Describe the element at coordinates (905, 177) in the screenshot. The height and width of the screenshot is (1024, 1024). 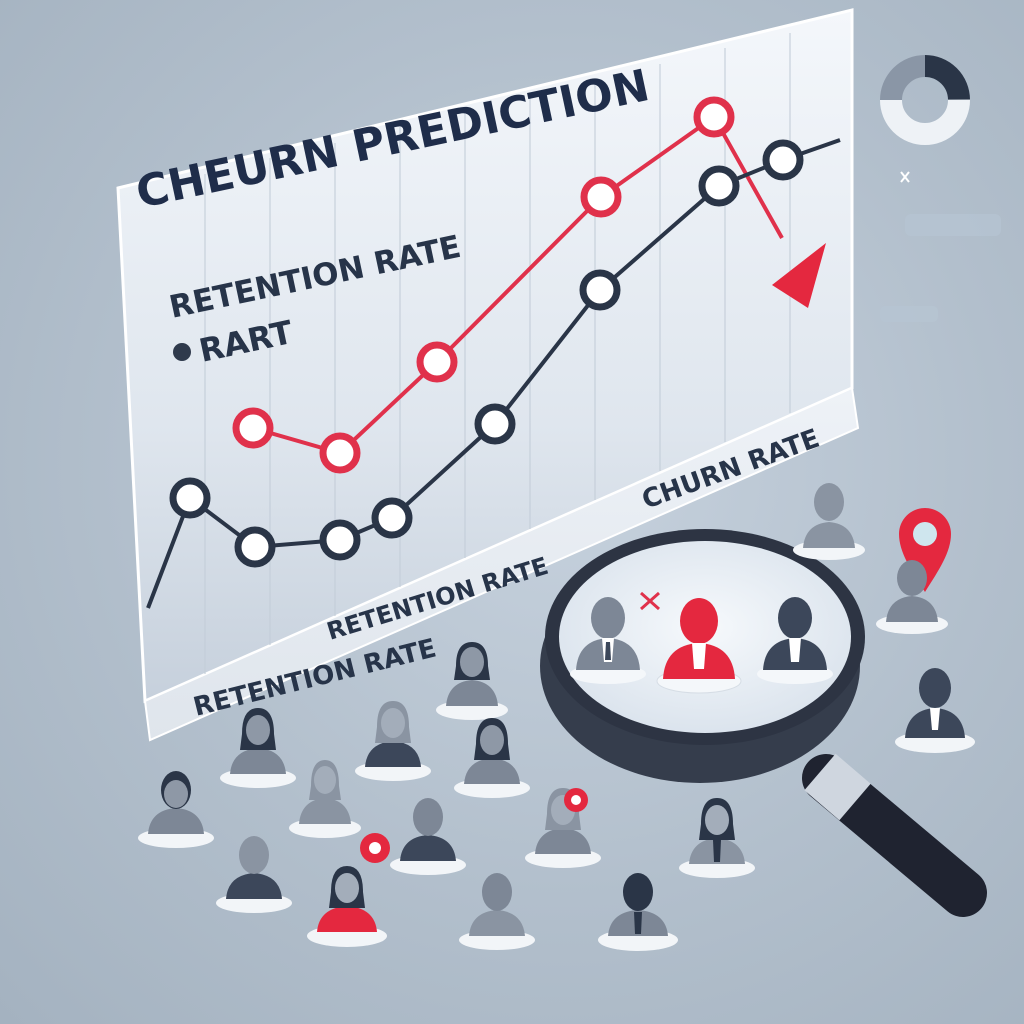
I see `sparkle-icon` at that location.